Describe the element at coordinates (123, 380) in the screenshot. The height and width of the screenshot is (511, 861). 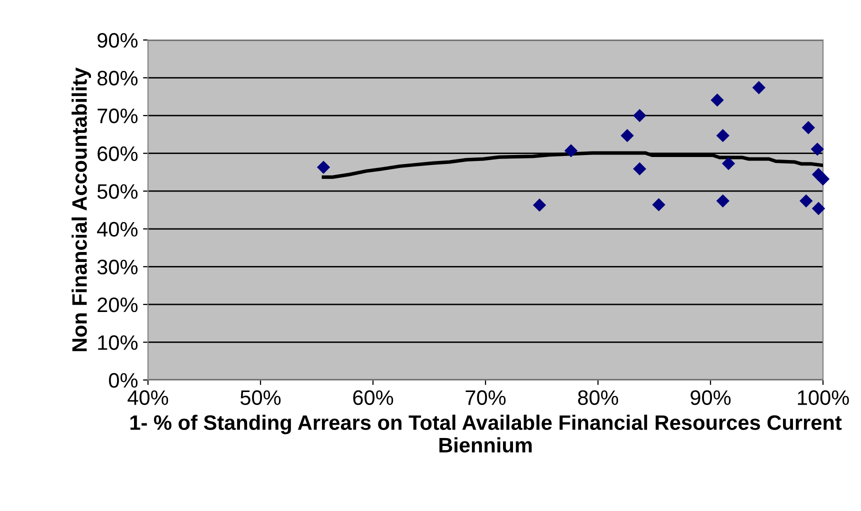
I see `y-tick-label: 0%` at that location.